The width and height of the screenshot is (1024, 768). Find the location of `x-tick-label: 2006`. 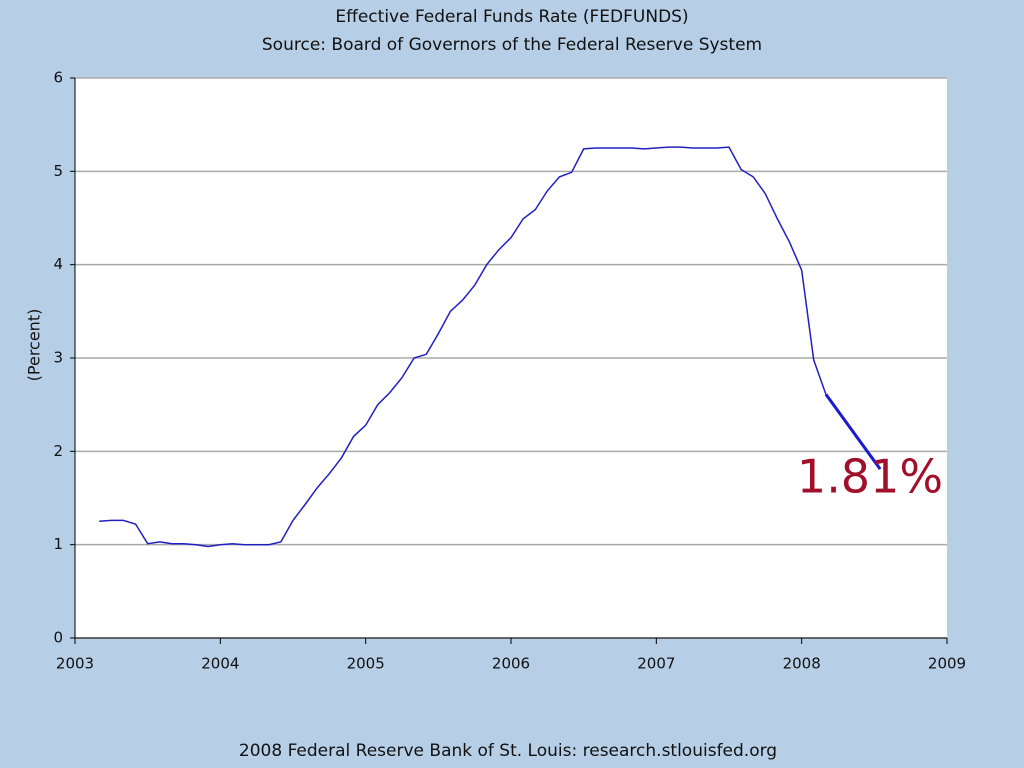

x-tick-label: 2006 is located at coordinates (511, 664).